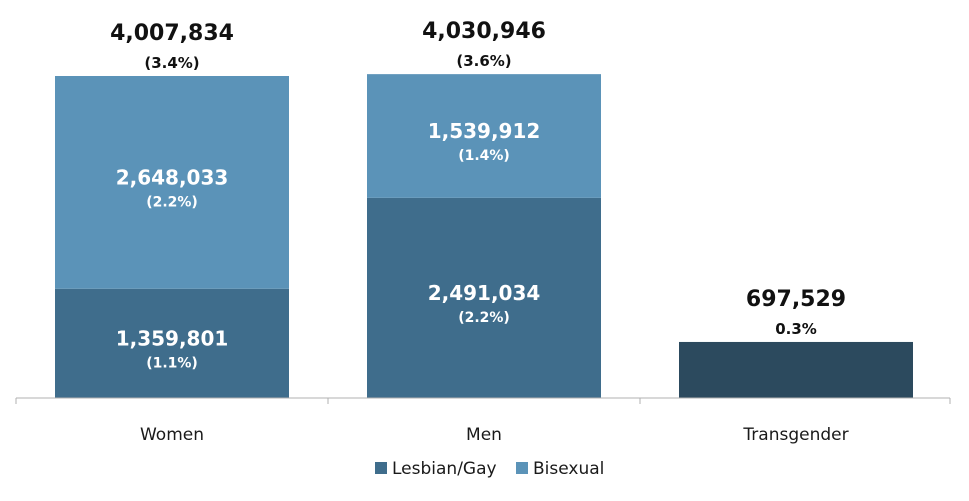  What do you see at coordinates (522, 468) in the screenshot?
I see `legend-swatch-bisexual` at bounding box center [522, 468].